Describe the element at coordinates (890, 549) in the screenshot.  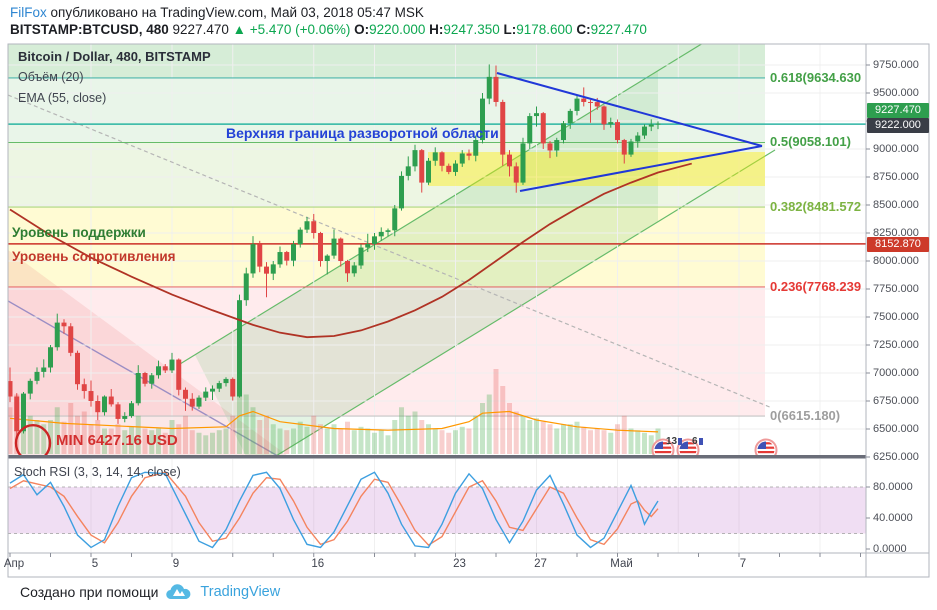
I see `stoch-tick-label: 0.0000` at that location.